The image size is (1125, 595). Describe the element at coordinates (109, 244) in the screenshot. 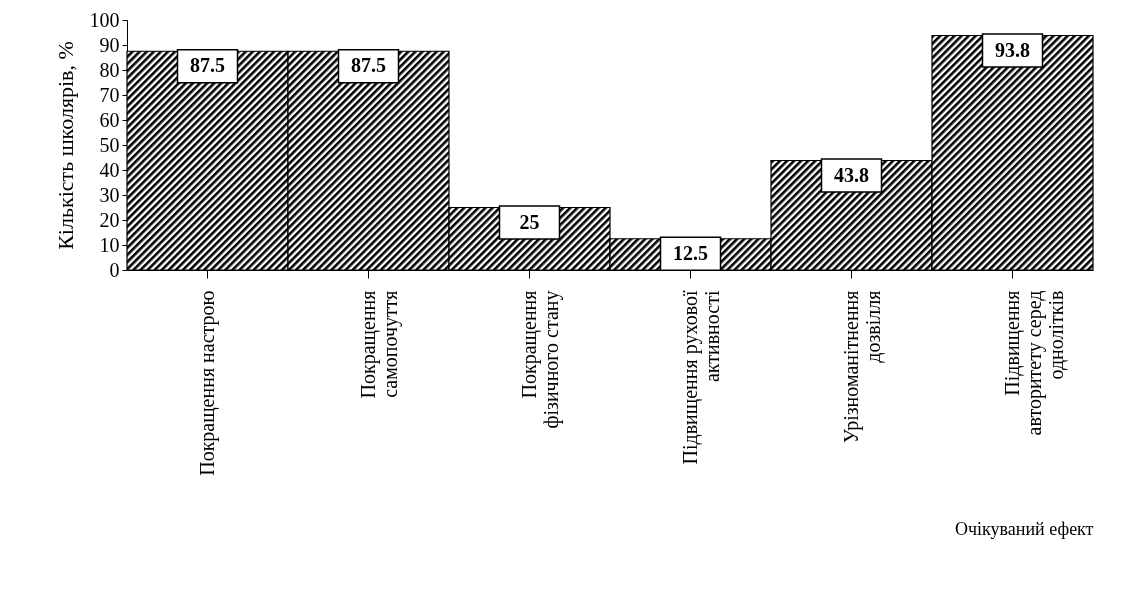

I see `y-tick-label: 10` at that location.